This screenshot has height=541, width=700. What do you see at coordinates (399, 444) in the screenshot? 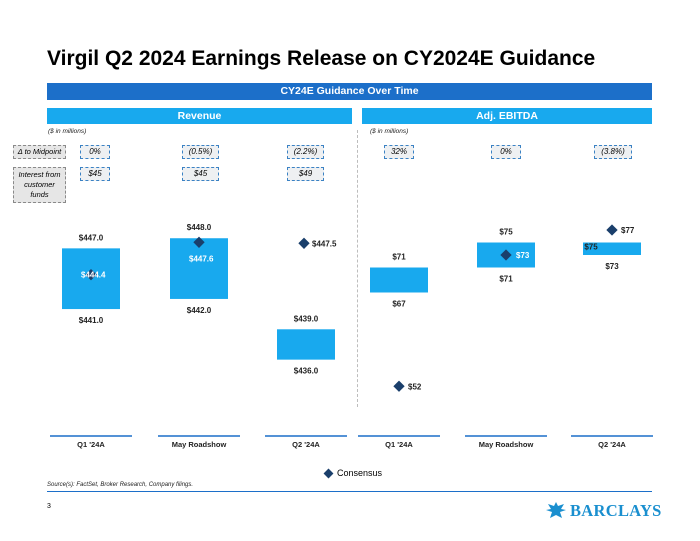
I see `ebitda-category-label-0: Q1 '24A` at bounding box center [399, 444].